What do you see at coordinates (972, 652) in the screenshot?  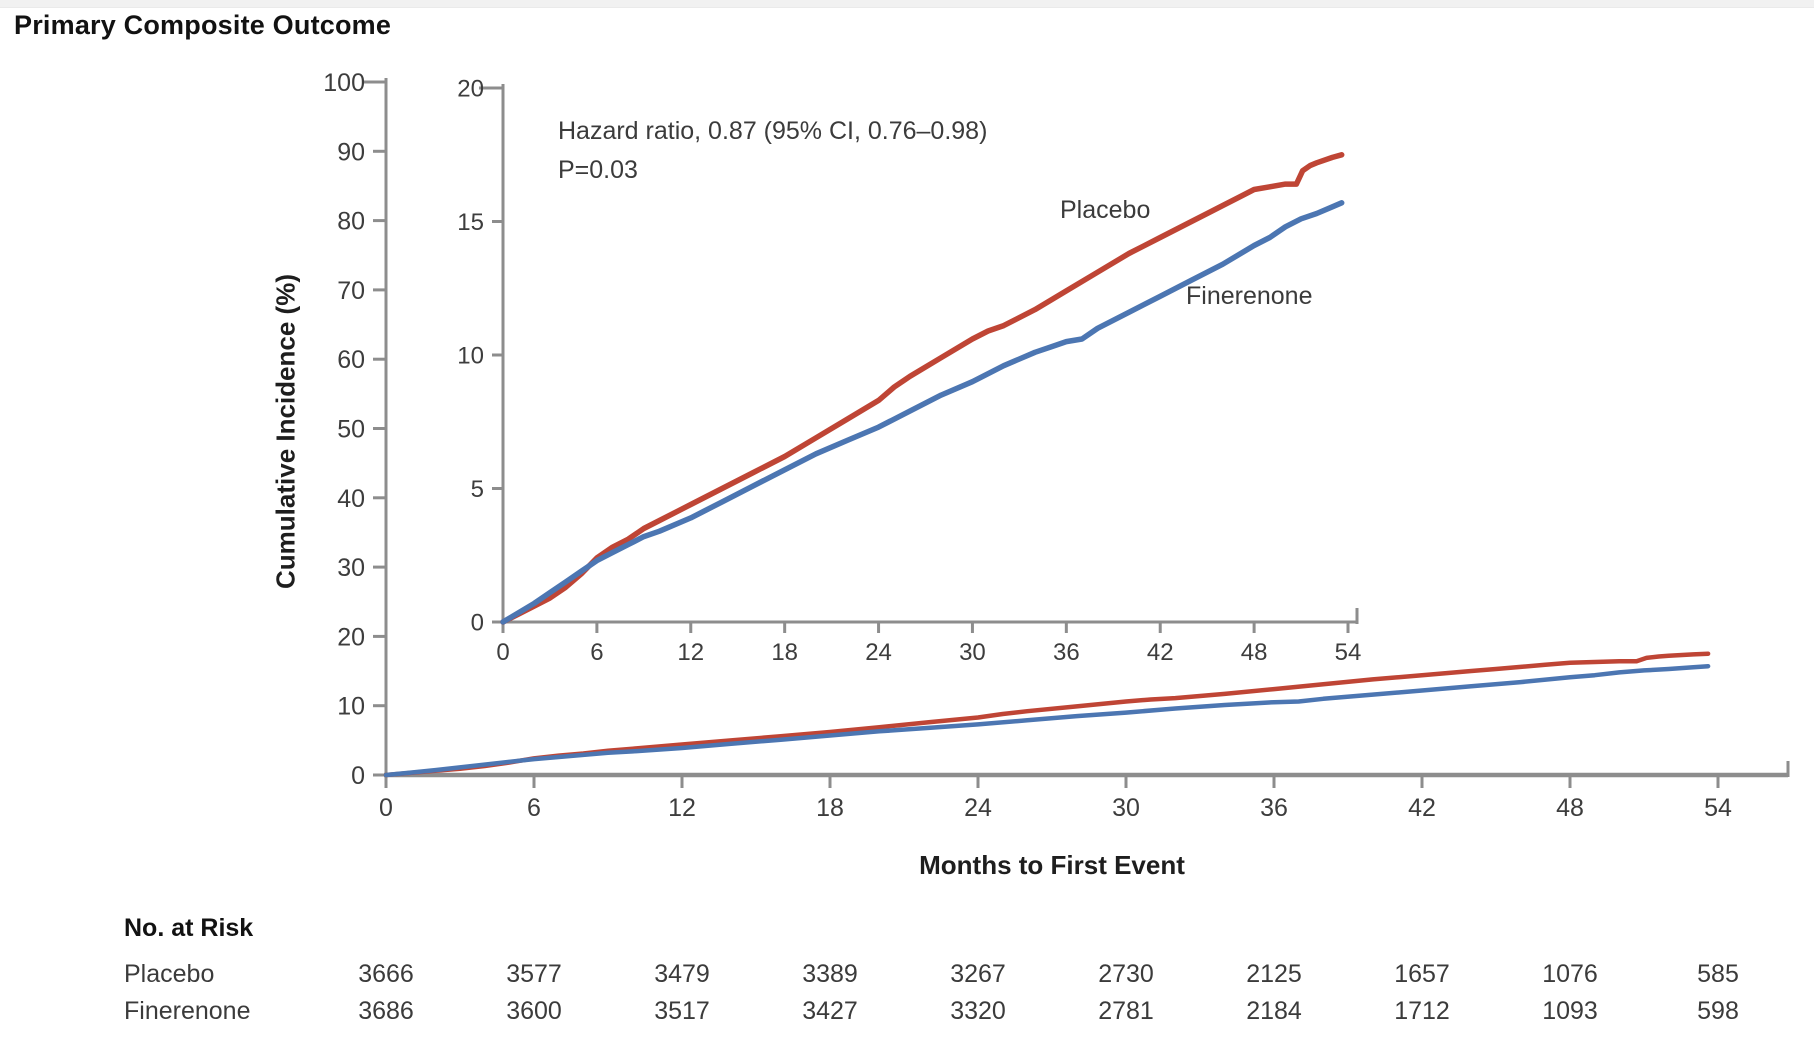 I see `inset-x-tick-label: 30` at bounding box center [972, 652].